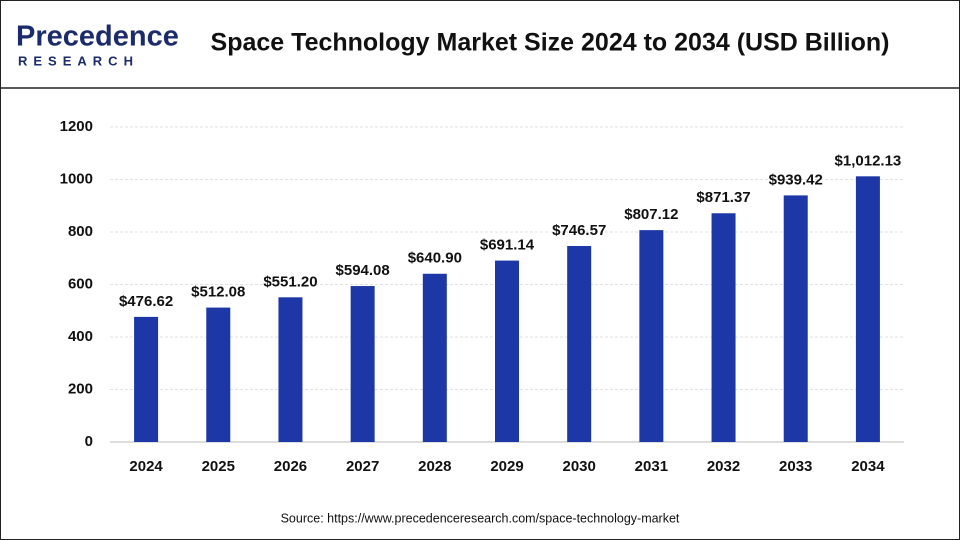 This screenshot has width=960, height=540. What do you see at coordinates (218, 466) in the screenshot?
I see `x-tick-label: 2025` at bounding box center [218, 466].